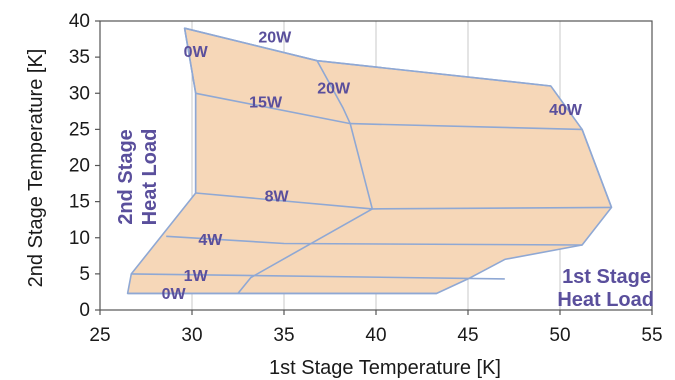 The height and width of the screenshot is (380, 675). What do you see at coordinates (79, 166) in the screenshot?
I see `y-tick-label-20: 20` at bounding box center [79, 166].